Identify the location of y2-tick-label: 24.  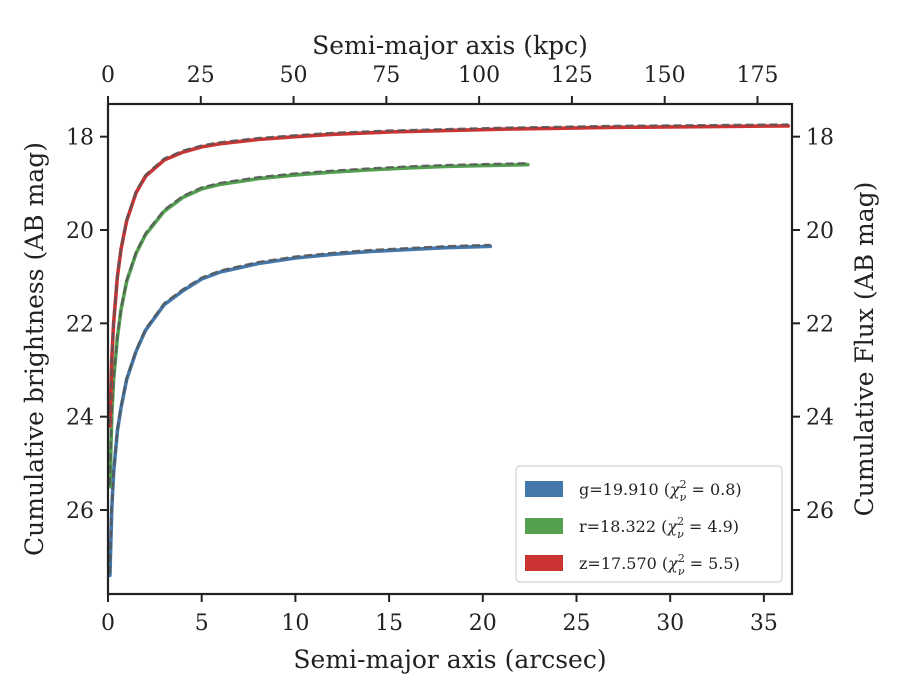
(820, 418).